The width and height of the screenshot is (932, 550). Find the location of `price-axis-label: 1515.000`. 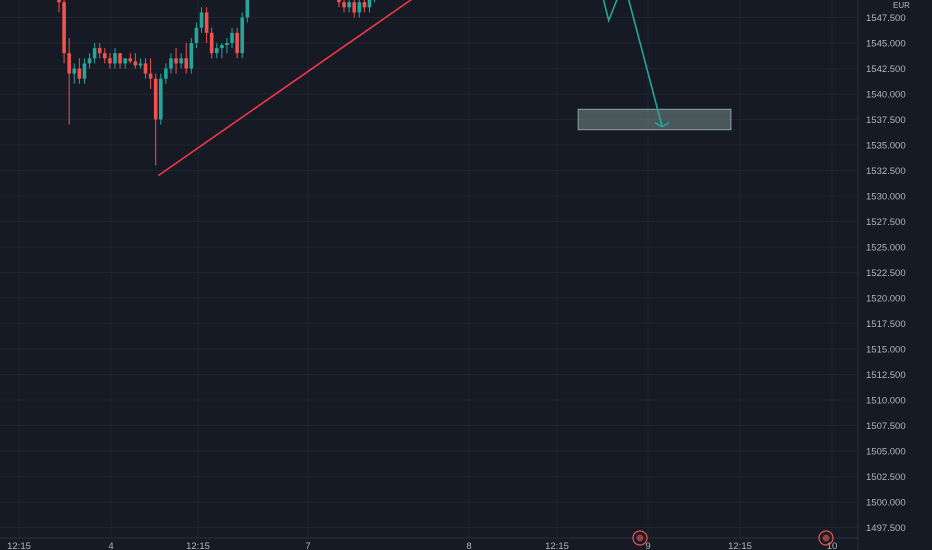

price-axis-label: 1515.000 is located at coordinates (886, 350).